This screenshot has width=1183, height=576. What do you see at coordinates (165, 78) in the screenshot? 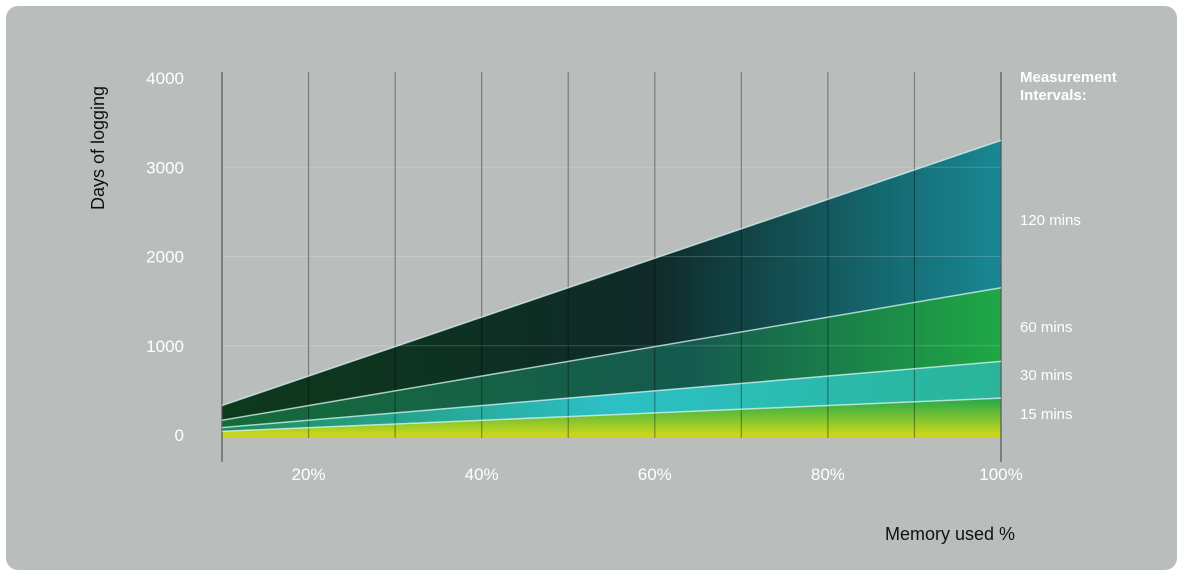
I see `y-tick-label: 4000` at bounding box center [165, 78].